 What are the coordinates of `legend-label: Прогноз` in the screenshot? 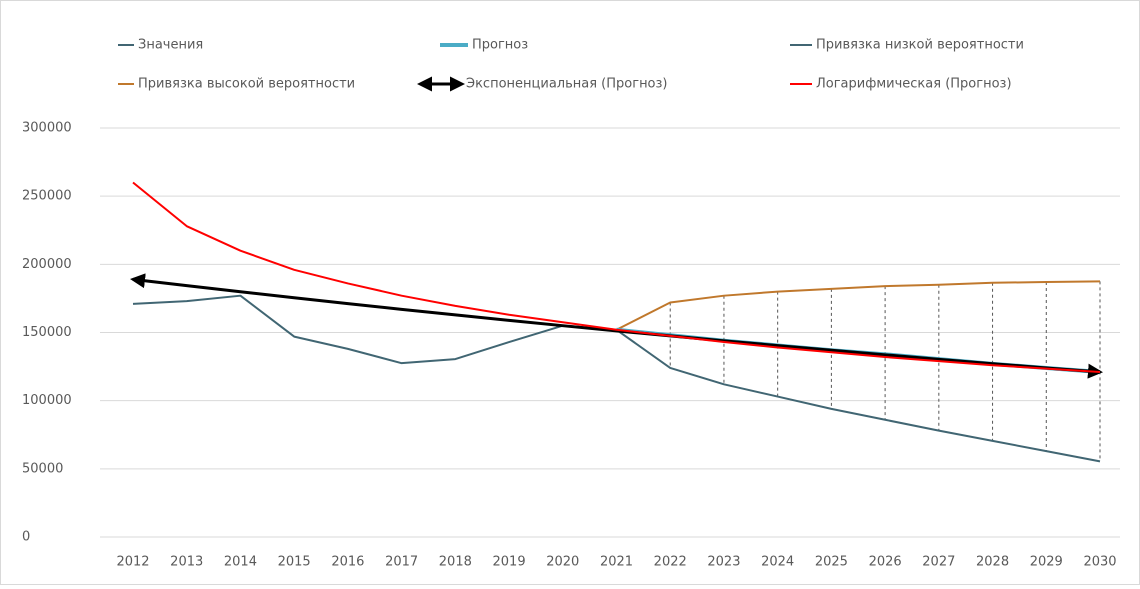 It's located at (500, 45).